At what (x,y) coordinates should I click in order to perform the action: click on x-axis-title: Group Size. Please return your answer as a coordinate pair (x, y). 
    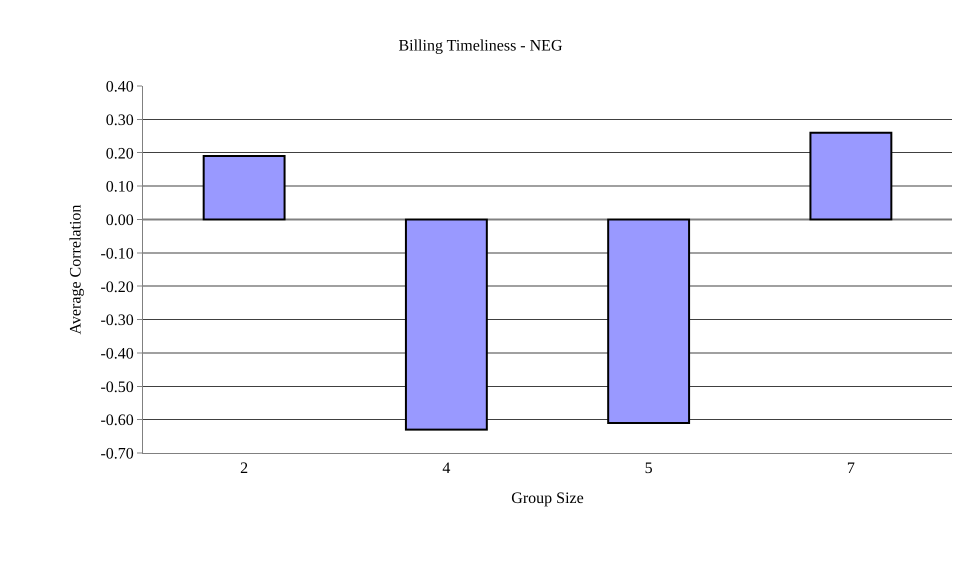
    Looking at the image, I should click on (547, 498).